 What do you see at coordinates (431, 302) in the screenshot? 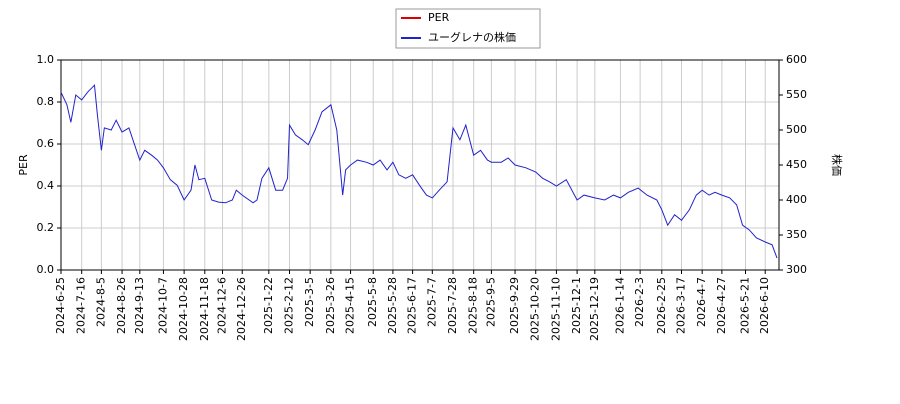
I see `x-tick-label: 2025-7-7` at bounding box center [431, 302].